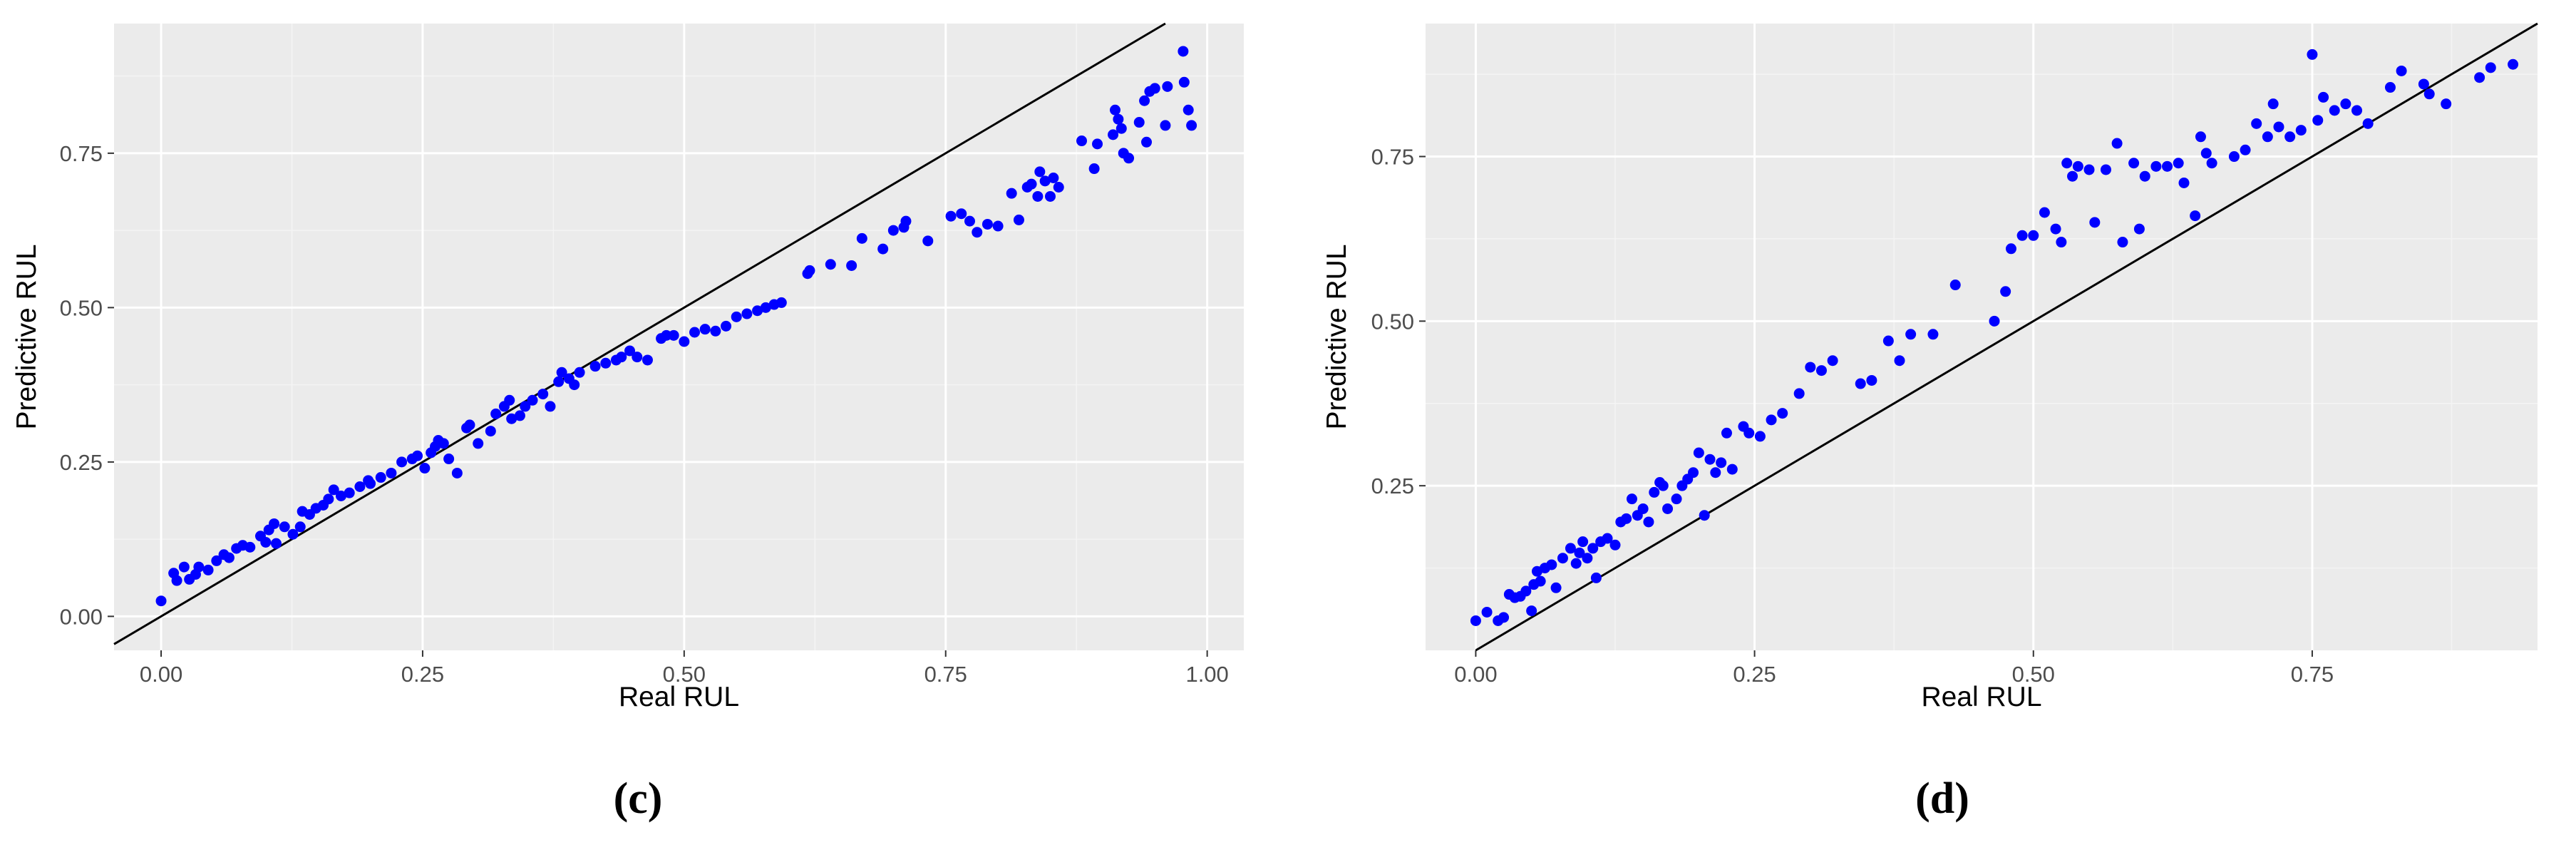 The width and height of the screenshot is (2576, 850). What do you see at coordinates (26, 336) in the screenshot?
I see `y-axis-title: Predictive RUL` at bounding box center [26, 336].